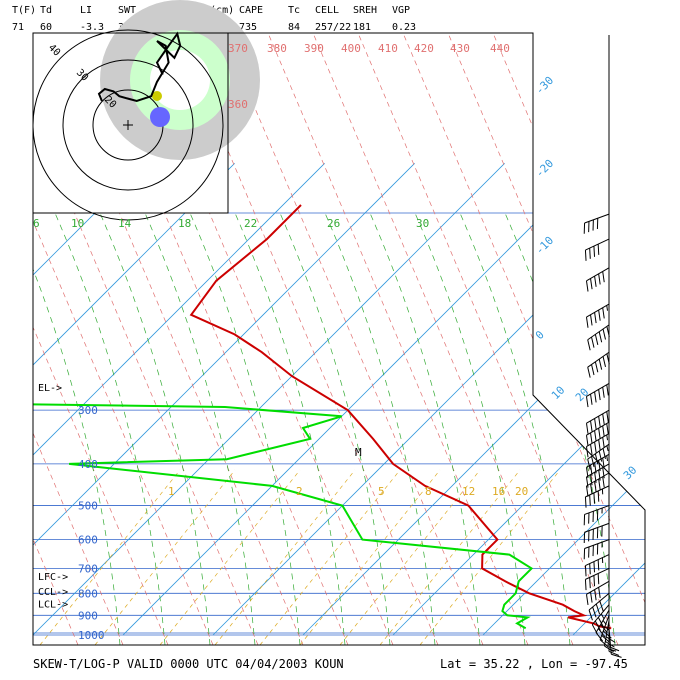  I want to click on hodo-inner, so click(180, 80).